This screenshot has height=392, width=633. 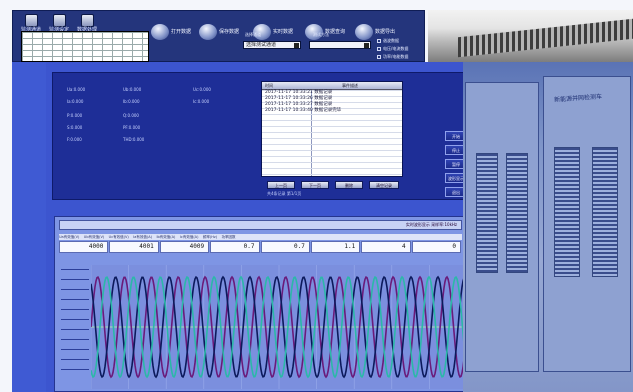 I want to click on next-page-button: 下一页, so click(x=315, y=185).